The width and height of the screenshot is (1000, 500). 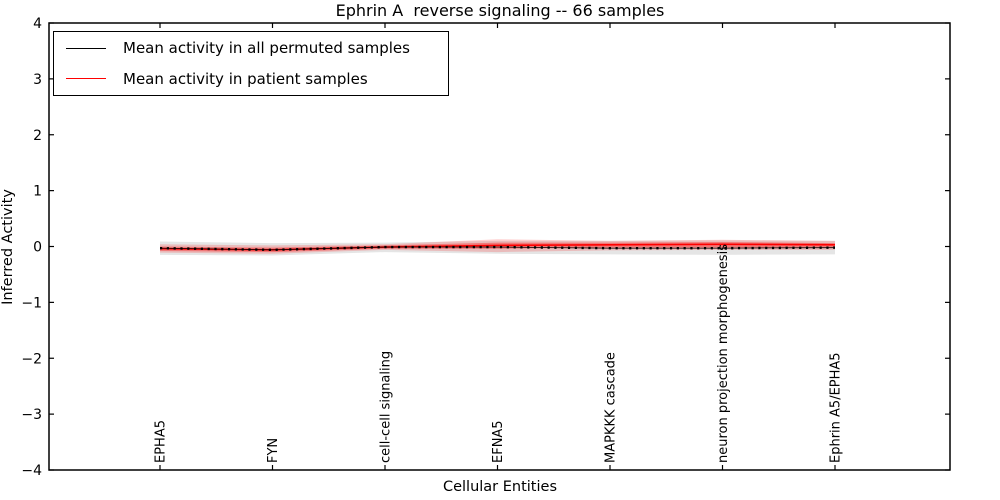 I want to click on x-tick-label: MAPKKK cascade, so click(x=611, y=407).